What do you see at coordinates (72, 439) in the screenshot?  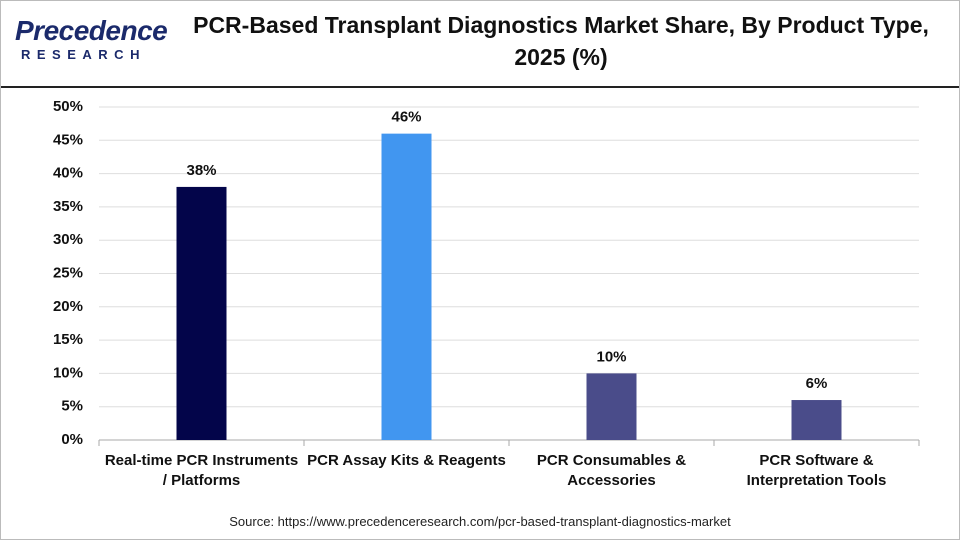 I see `y-tick-label: 0%` at bounding box center [72, 439].